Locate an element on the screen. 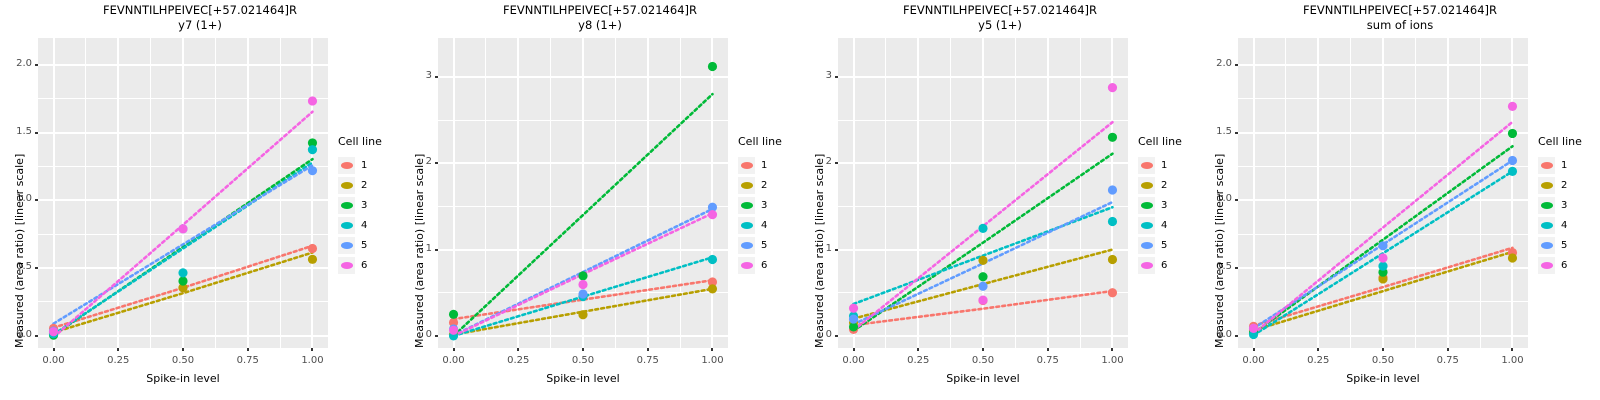 The width and height of the screenshot is (1600, 400). y-tick-label: 2 is located at coordinates (828, 162).